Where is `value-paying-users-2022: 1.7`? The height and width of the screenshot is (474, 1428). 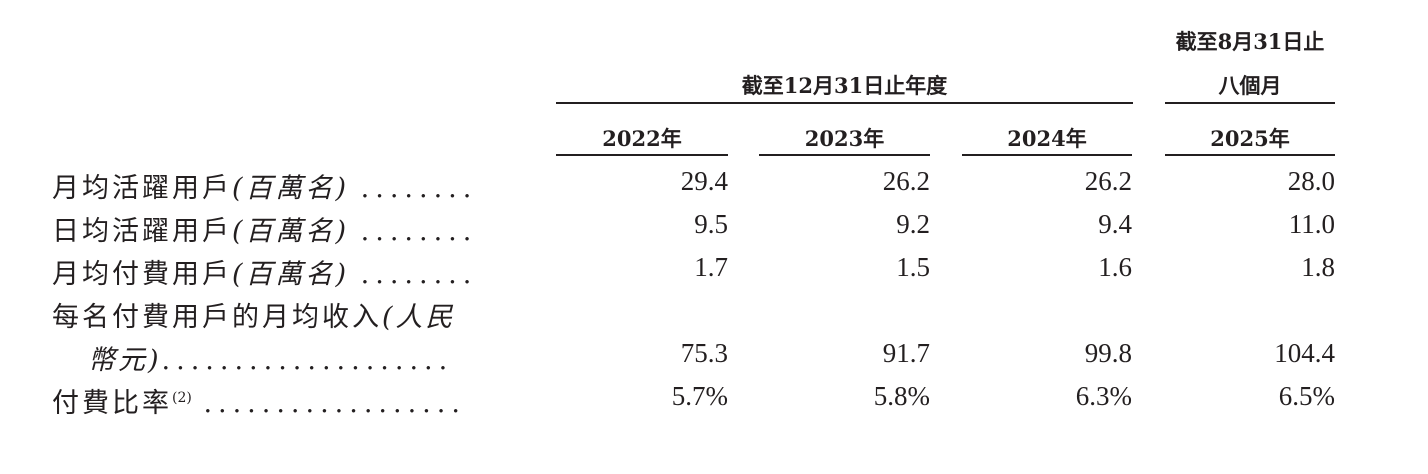
value-paying-users-2022: 1.7 is located at coordinates (711, 267).